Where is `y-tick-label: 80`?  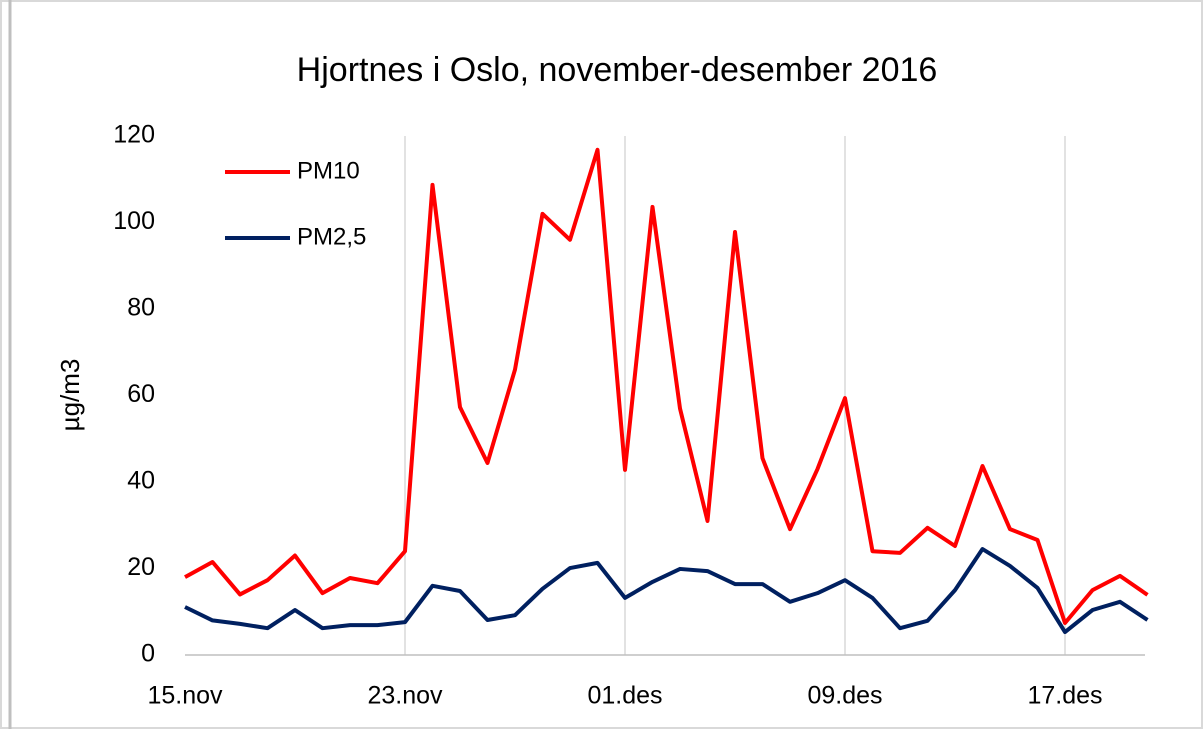 y-tick-label: 80 is located at coordinates (141, 308).